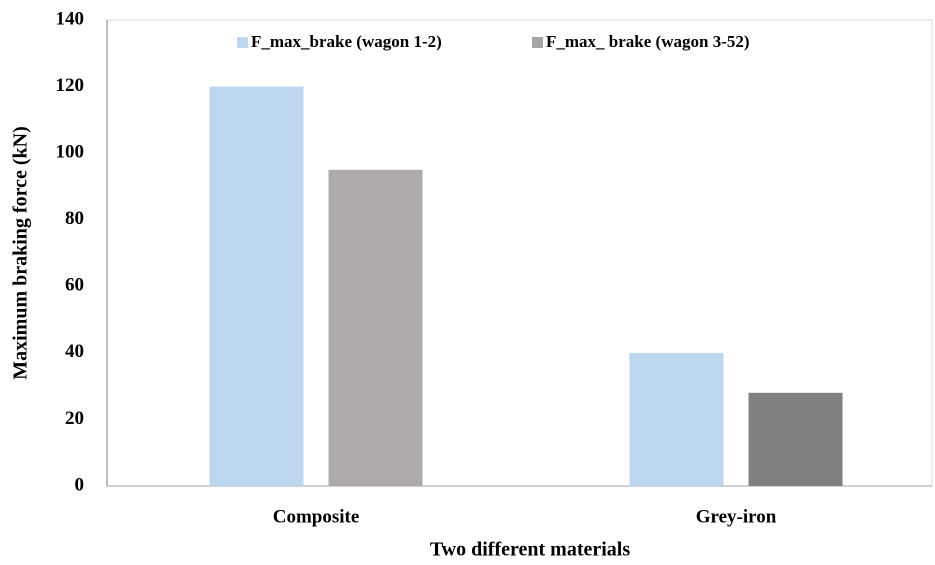  I want to click on y-tick-label: 40, so click(74, 351).